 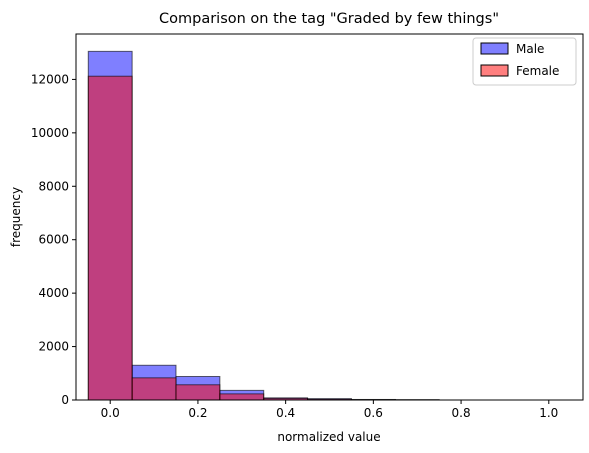 What do you see at coordinates (524, 61) in the screenshot?
I see `legend: Male Female` at bounding box center [524, 61].